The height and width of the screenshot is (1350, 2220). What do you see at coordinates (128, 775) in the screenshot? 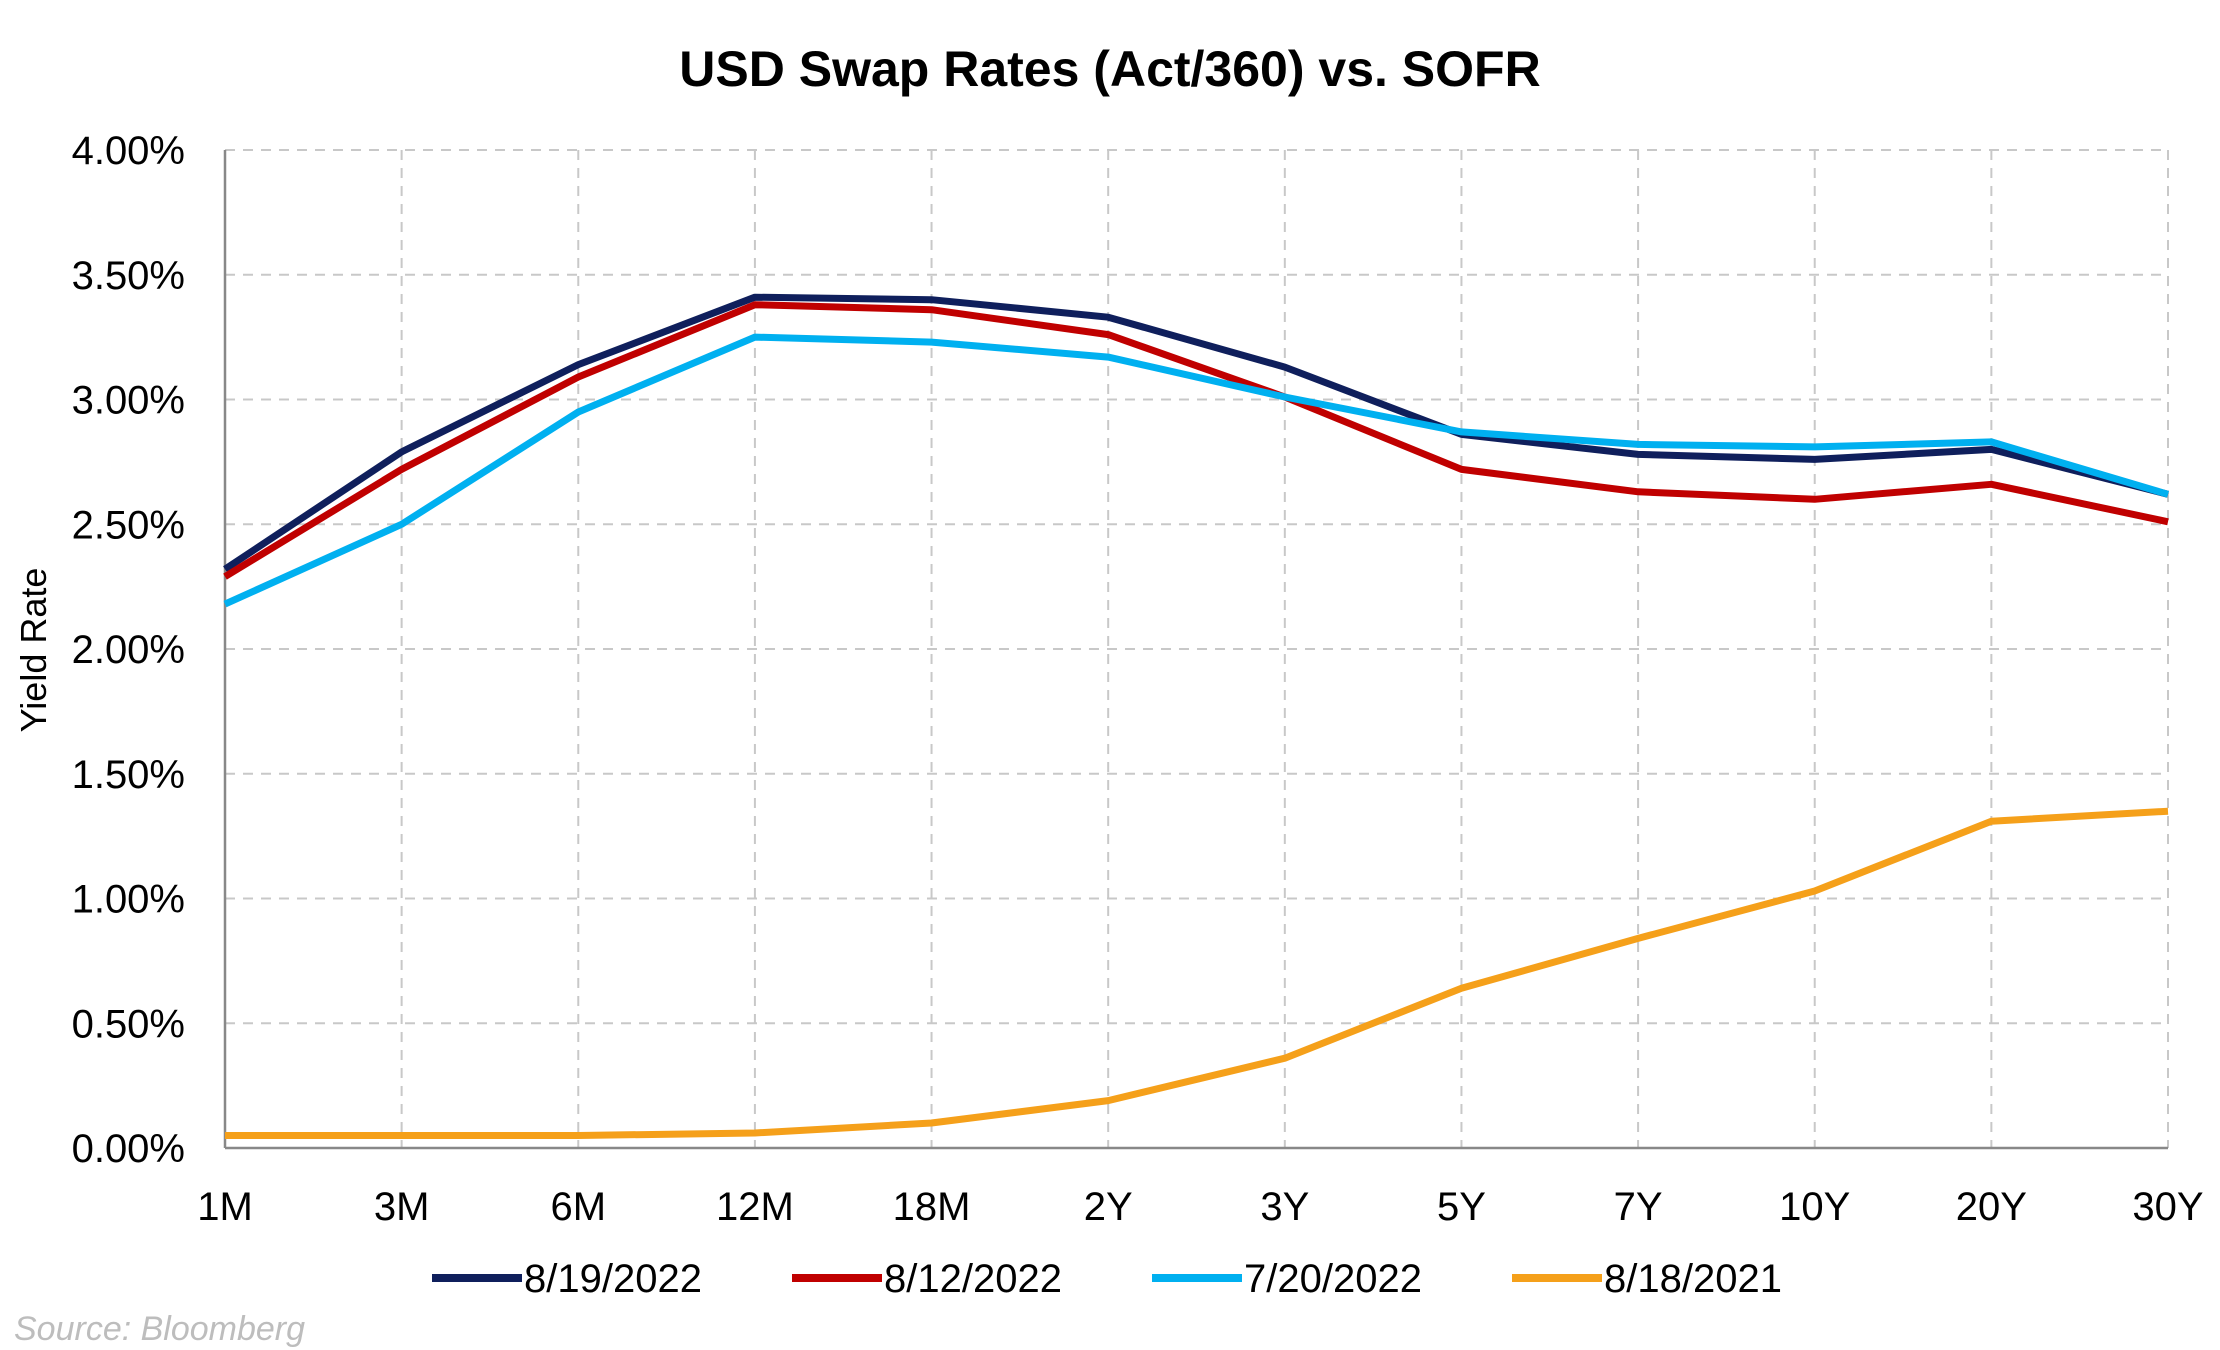
I see `y-tick-label: 1.50%` at bounding box center [128, 775].